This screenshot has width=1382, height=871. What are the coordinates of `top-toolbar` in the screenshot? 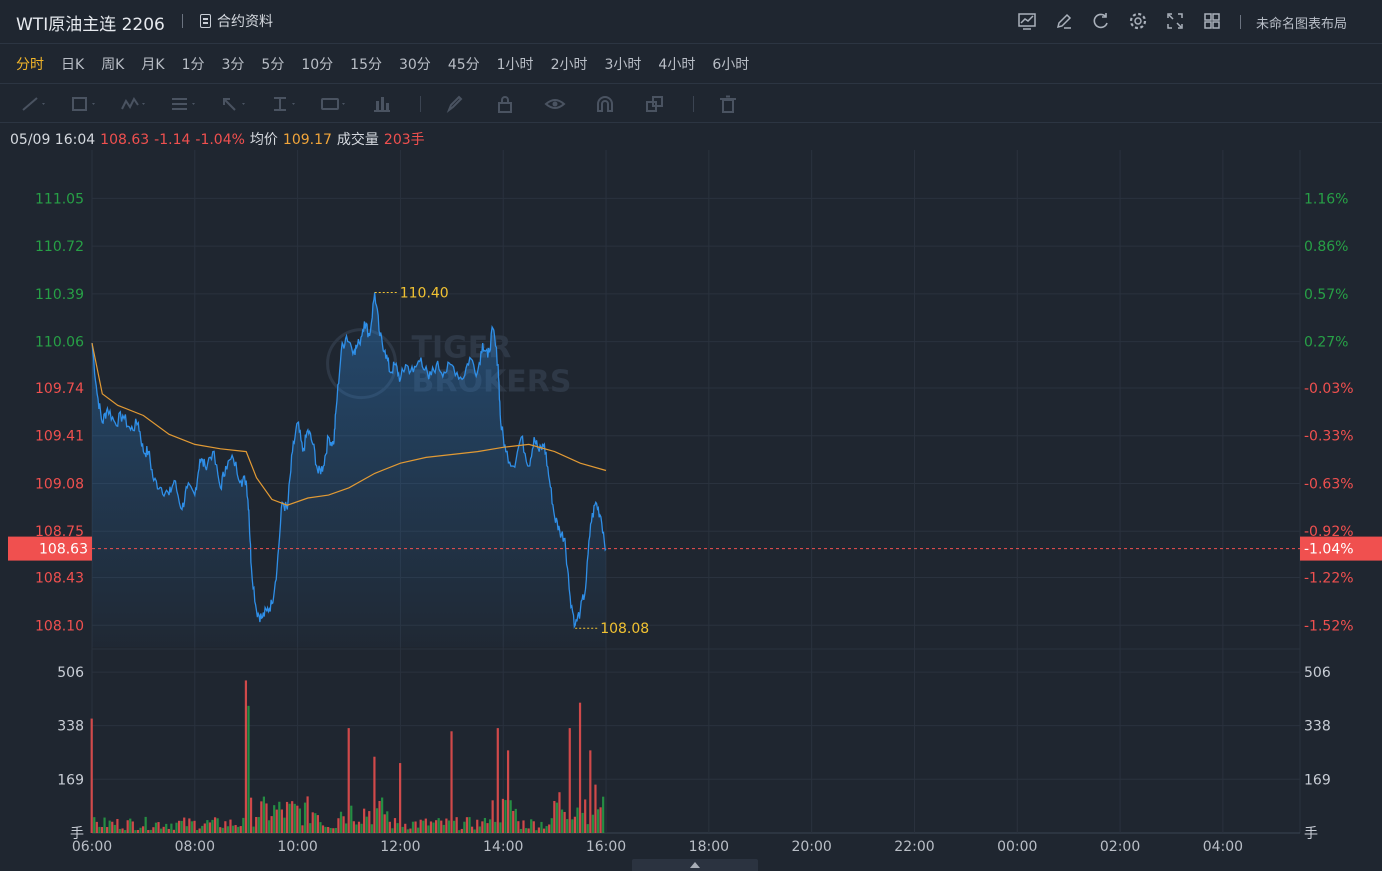 It's located at (1119, 20).